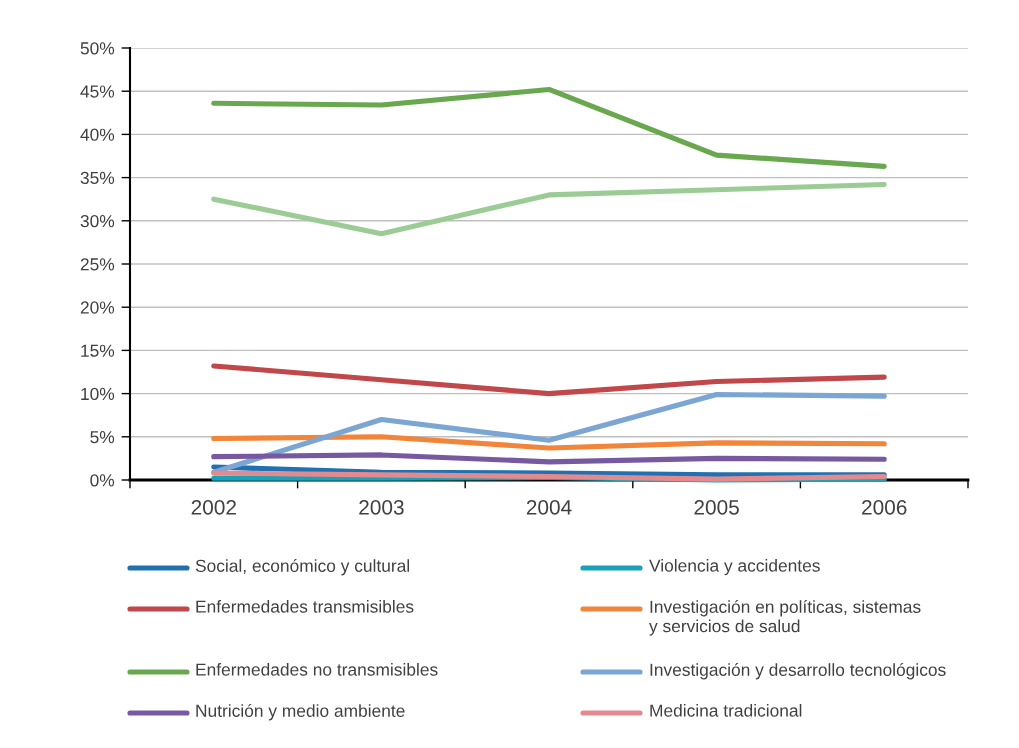 Image resolution: width=1019 pixels, height=748 pixels. What do you see at coordinates (97, 307) in the screenshot?
I see `y-tick-label: 20%` at bounding box center [97, 307].